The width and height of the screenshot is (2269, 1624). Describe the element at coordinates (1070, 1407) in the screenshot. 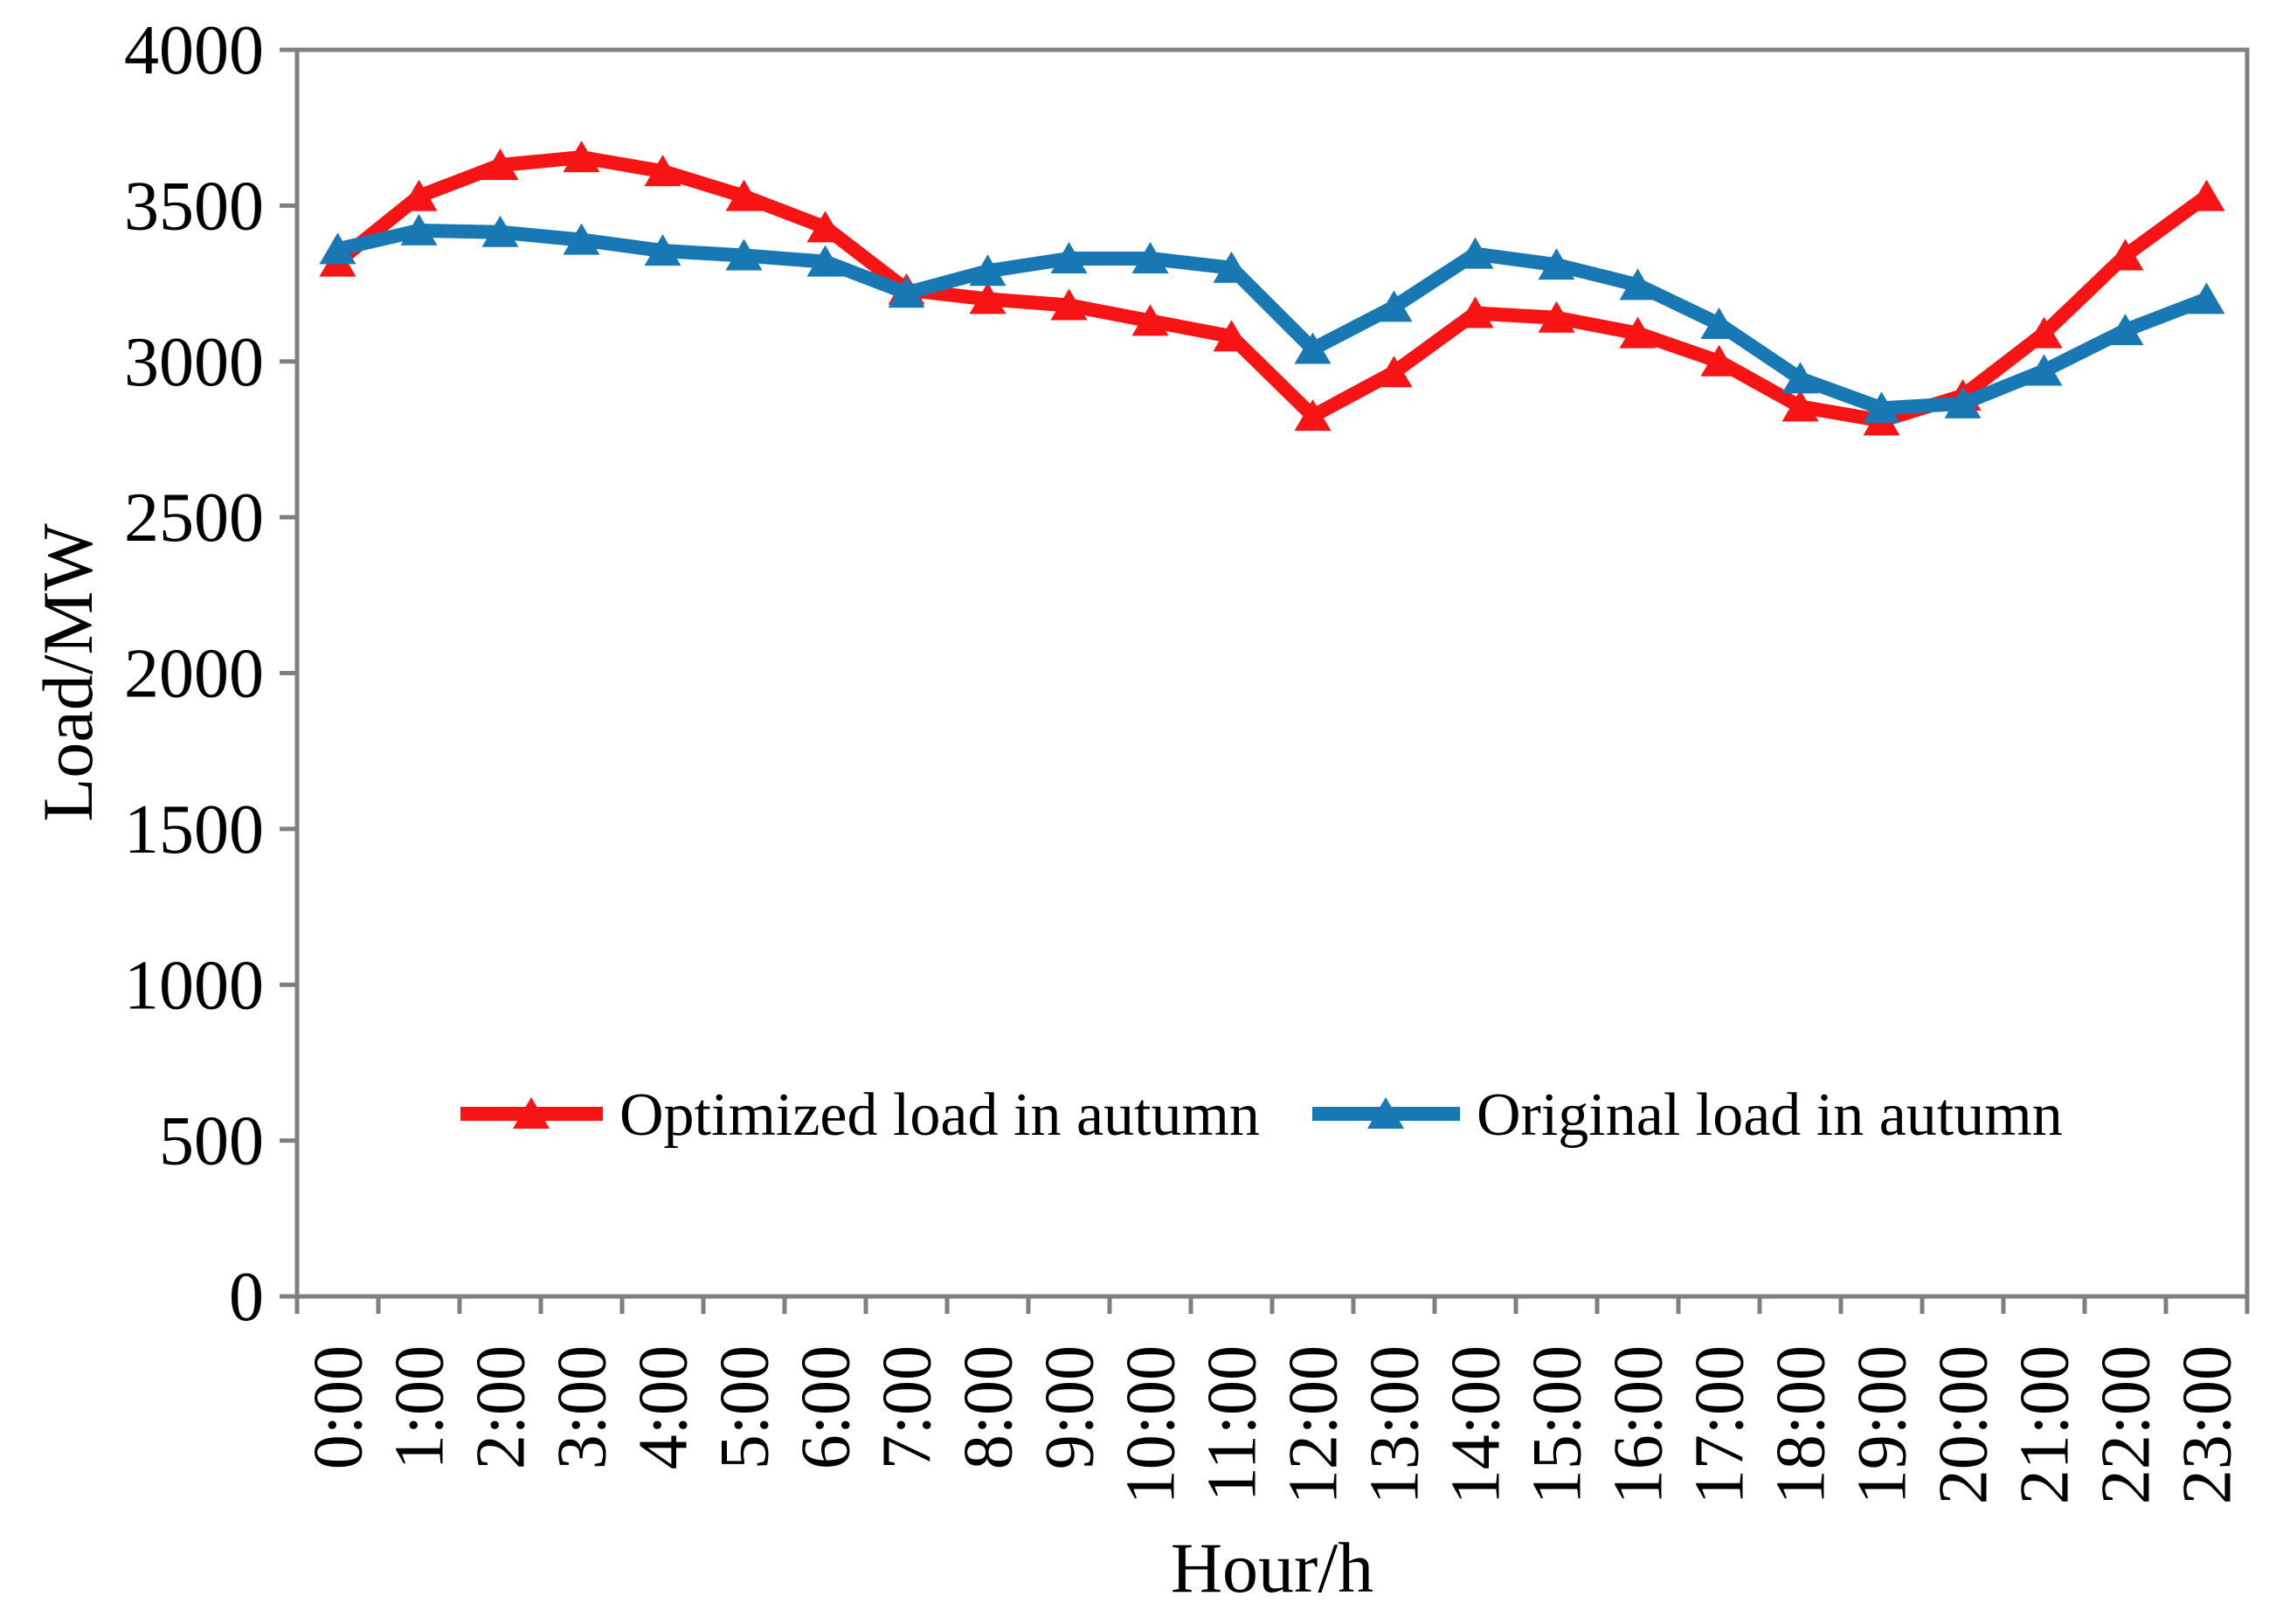

I see `x-tick-label-9:00: 9:00` at that location.